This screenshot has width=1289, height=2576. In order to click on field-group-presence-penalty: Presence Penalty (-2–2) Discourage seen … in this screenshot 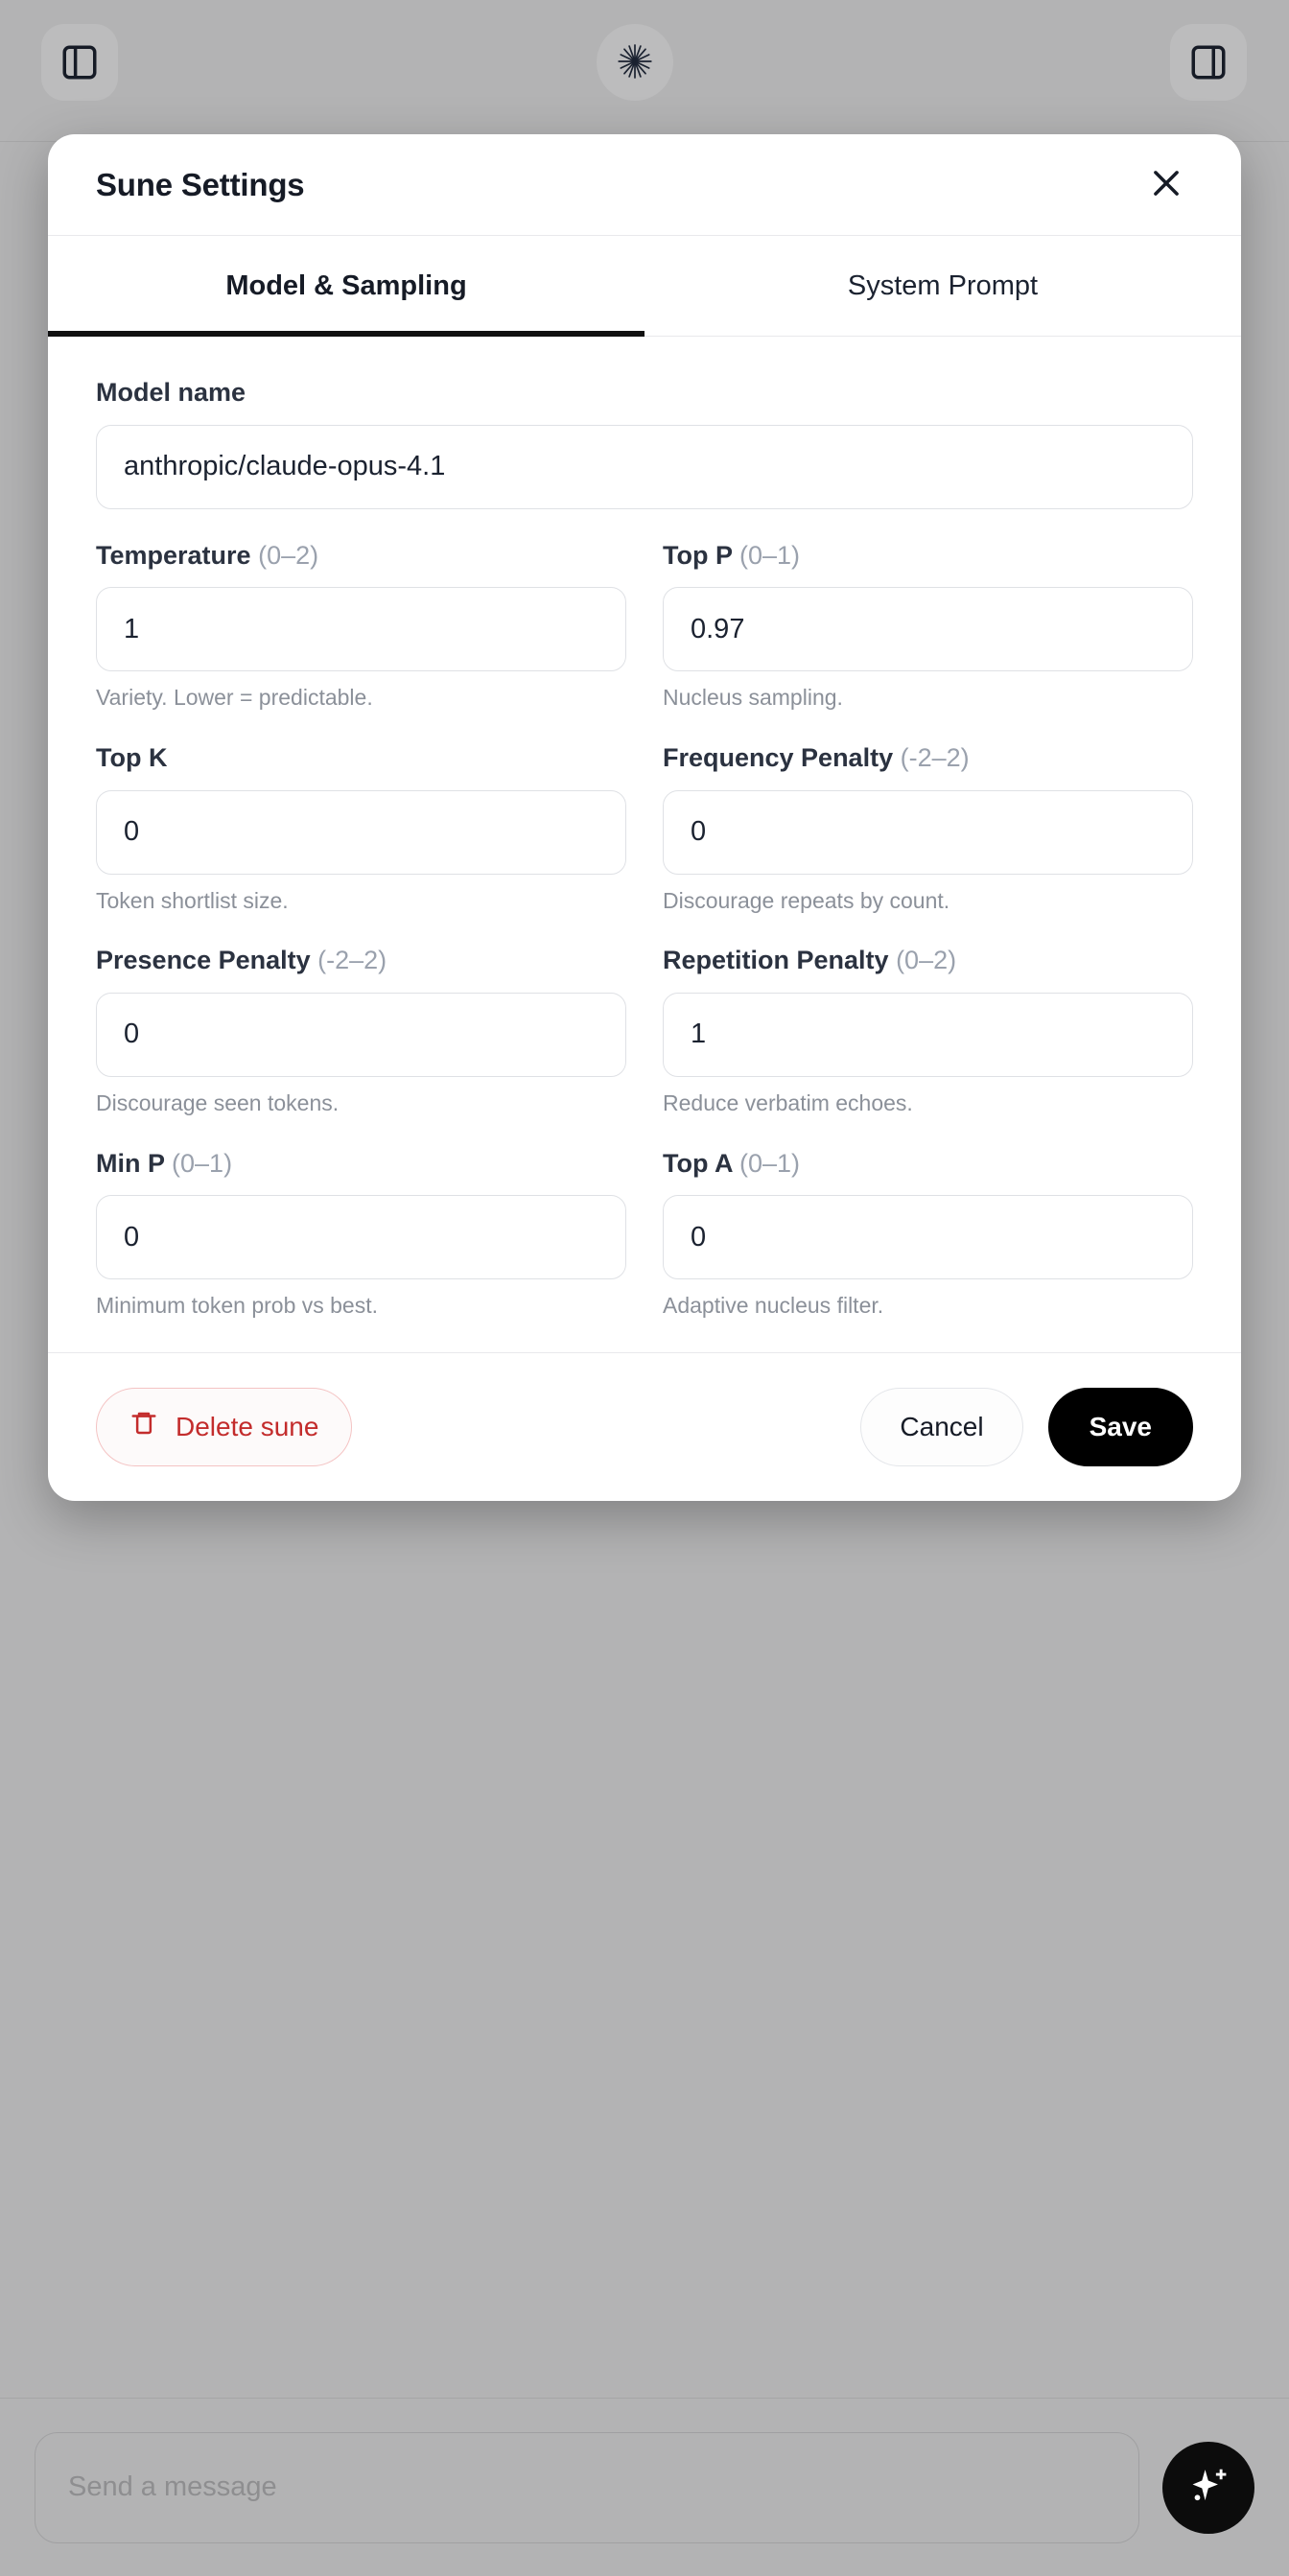, I will do `click(361, 1031)`.